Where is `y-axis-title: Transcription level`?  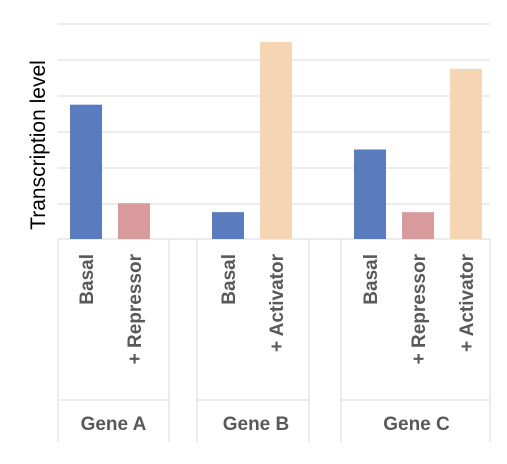
y-axis-title: Transcription level is located at coordinates (38, 145).